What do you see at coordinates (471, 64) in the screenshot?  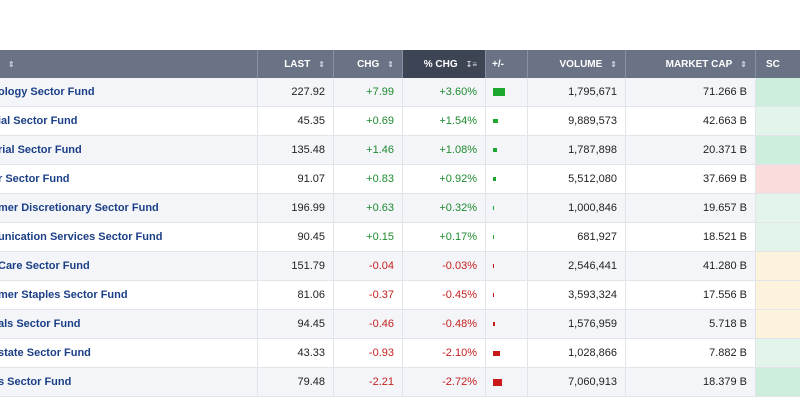 I see `sort-descending-icon: ↧≡` at bounding box center [471, 64].